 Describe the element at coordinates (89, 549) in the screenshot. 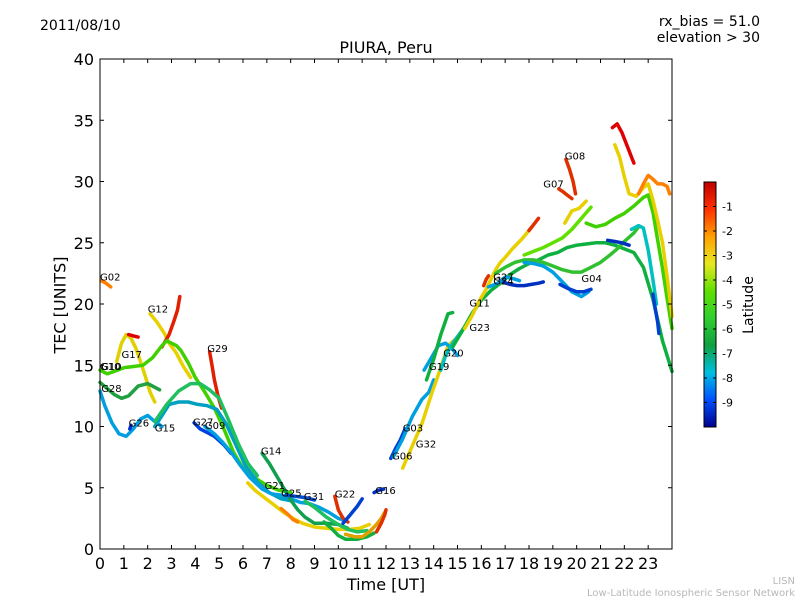

I see `y-tick-label: 0` at that location.